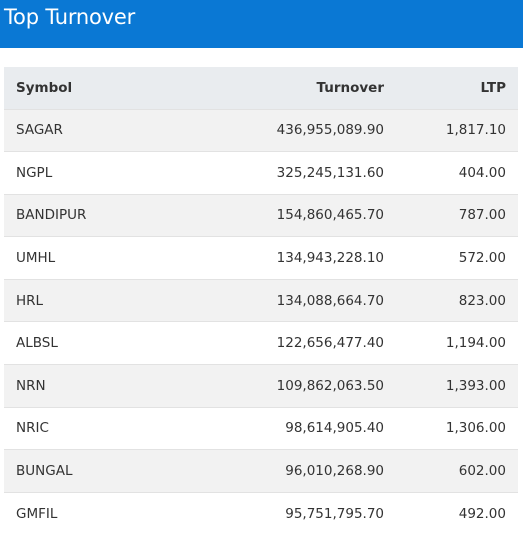  Describe the element at coordinates (475, 343) in the screenshot. I see `cell-ltp: 1,194.00` at that location.